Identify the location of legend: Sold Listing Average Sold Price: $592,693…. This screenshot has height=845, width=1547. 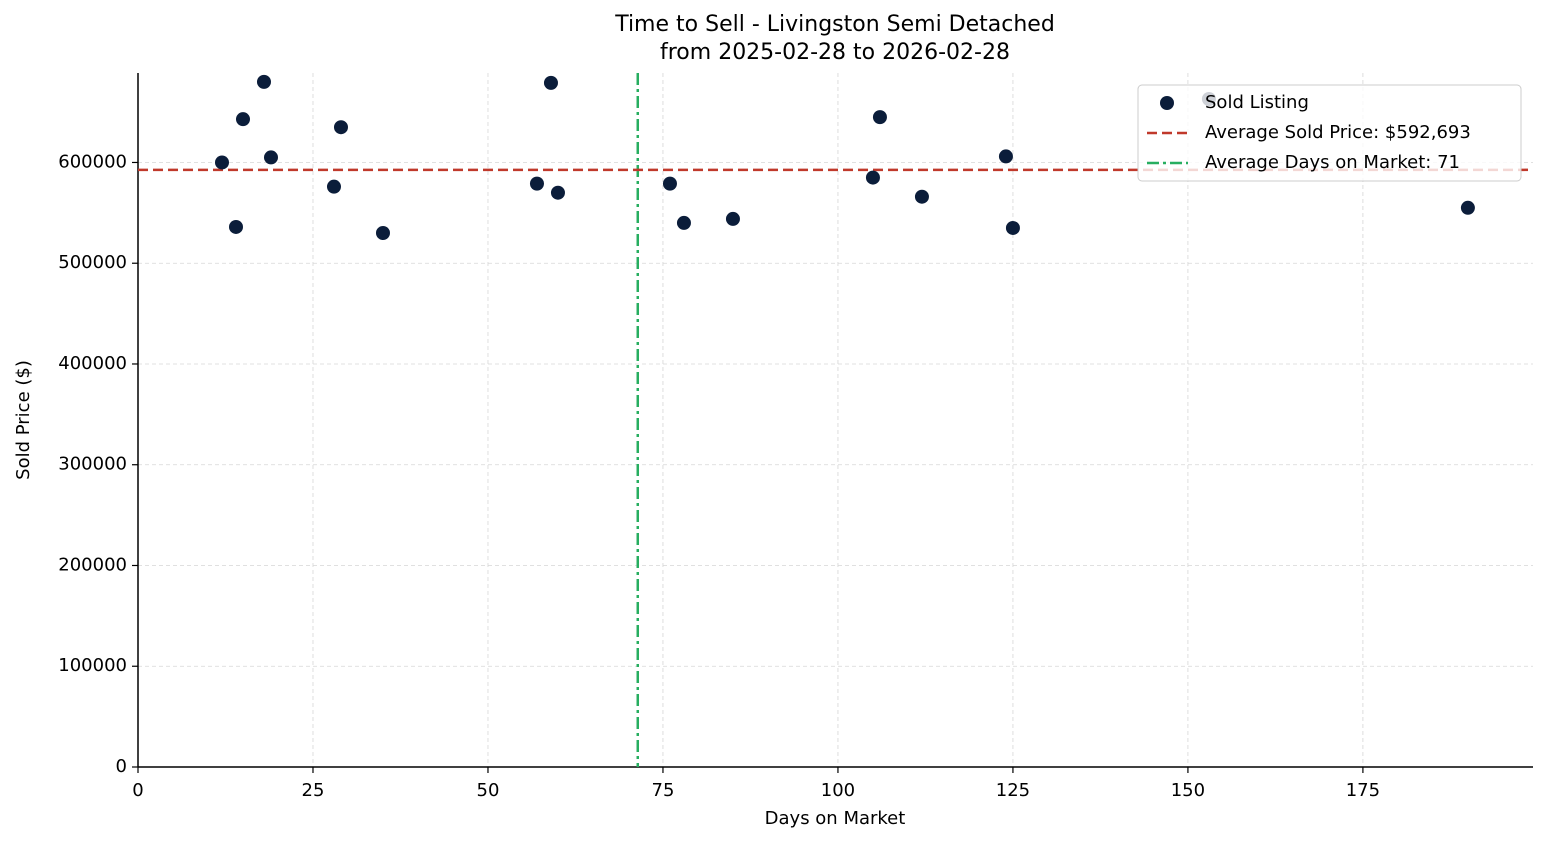
(1329, 133).